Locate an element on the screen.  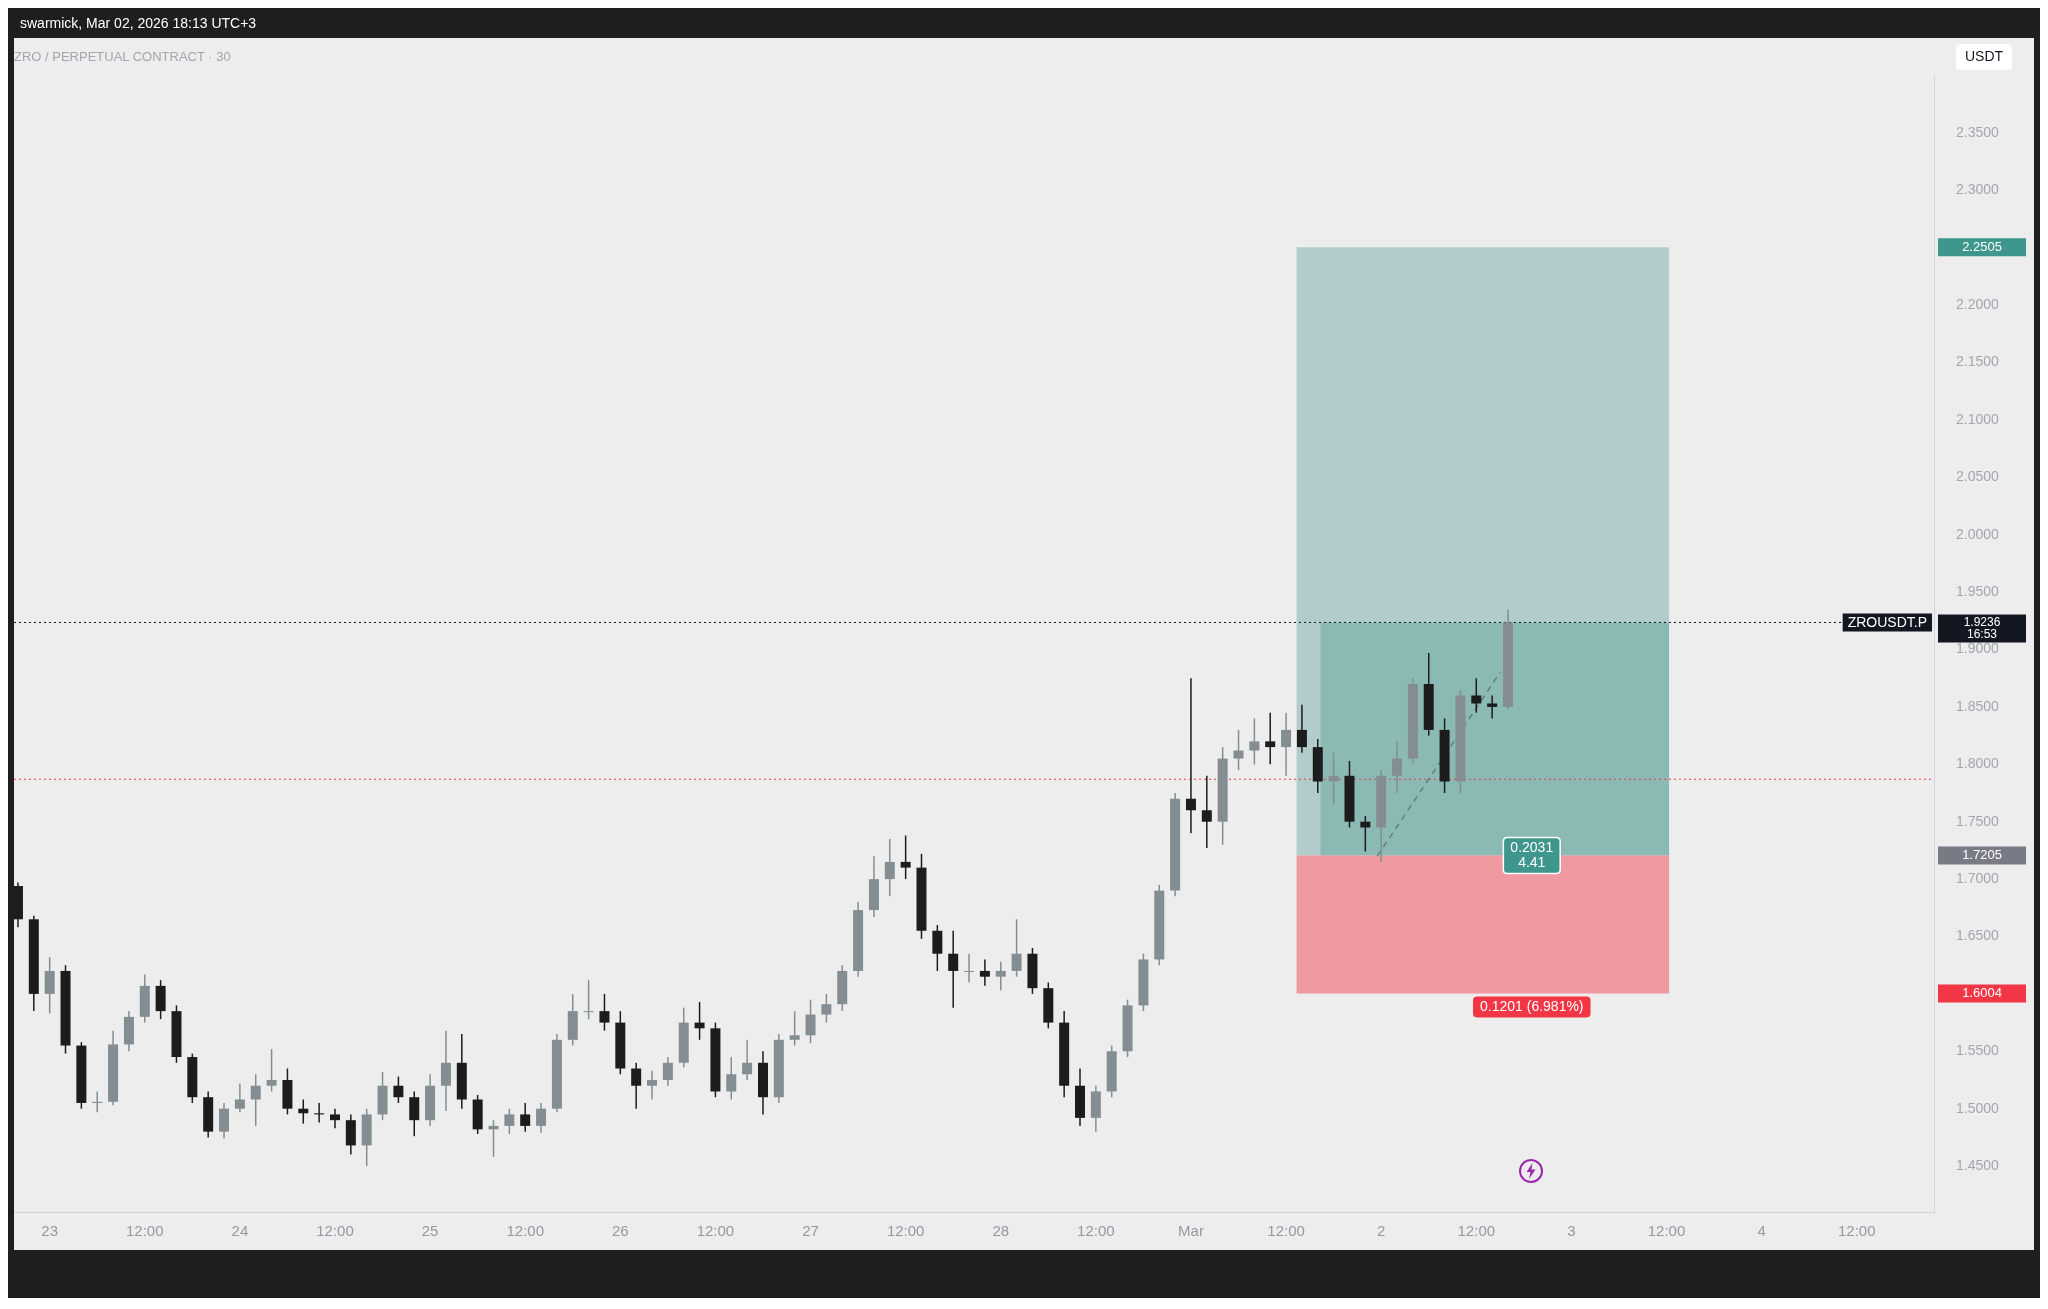
y-tick-label: 2.1000 is located at coordinates (1978, 418).